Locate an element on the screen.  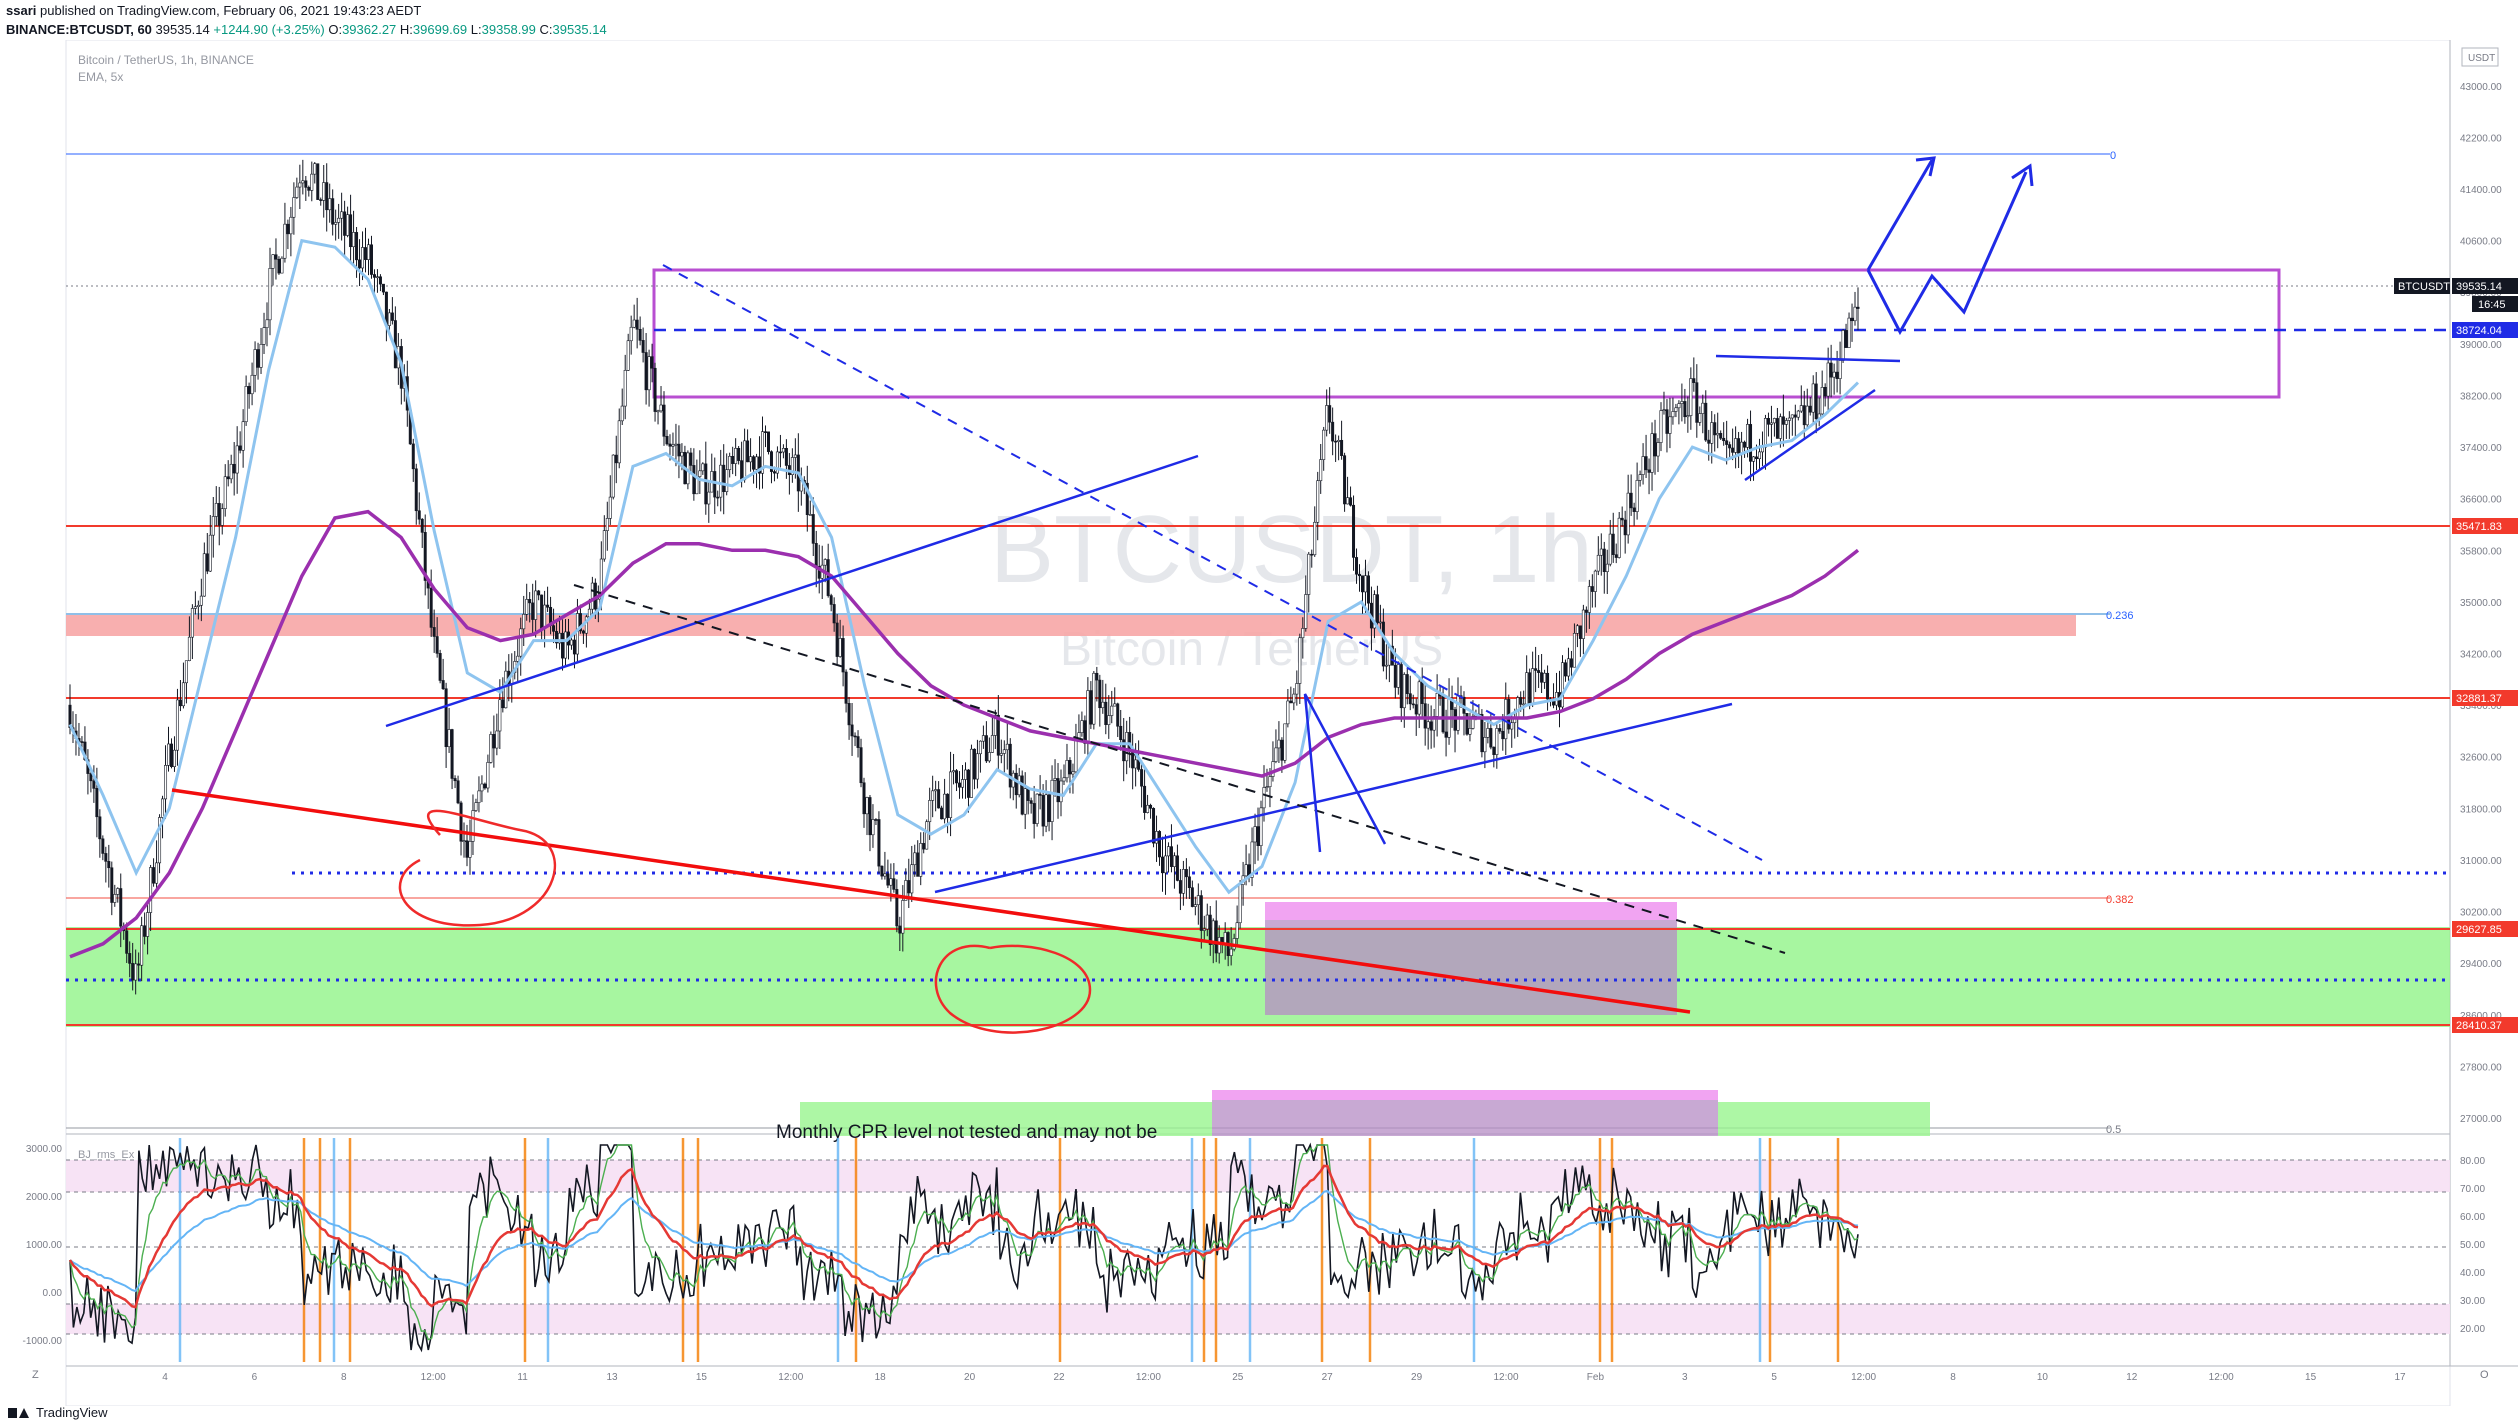
red-tag-1-text: 35471.83 is located at coordinates (2479, 527).